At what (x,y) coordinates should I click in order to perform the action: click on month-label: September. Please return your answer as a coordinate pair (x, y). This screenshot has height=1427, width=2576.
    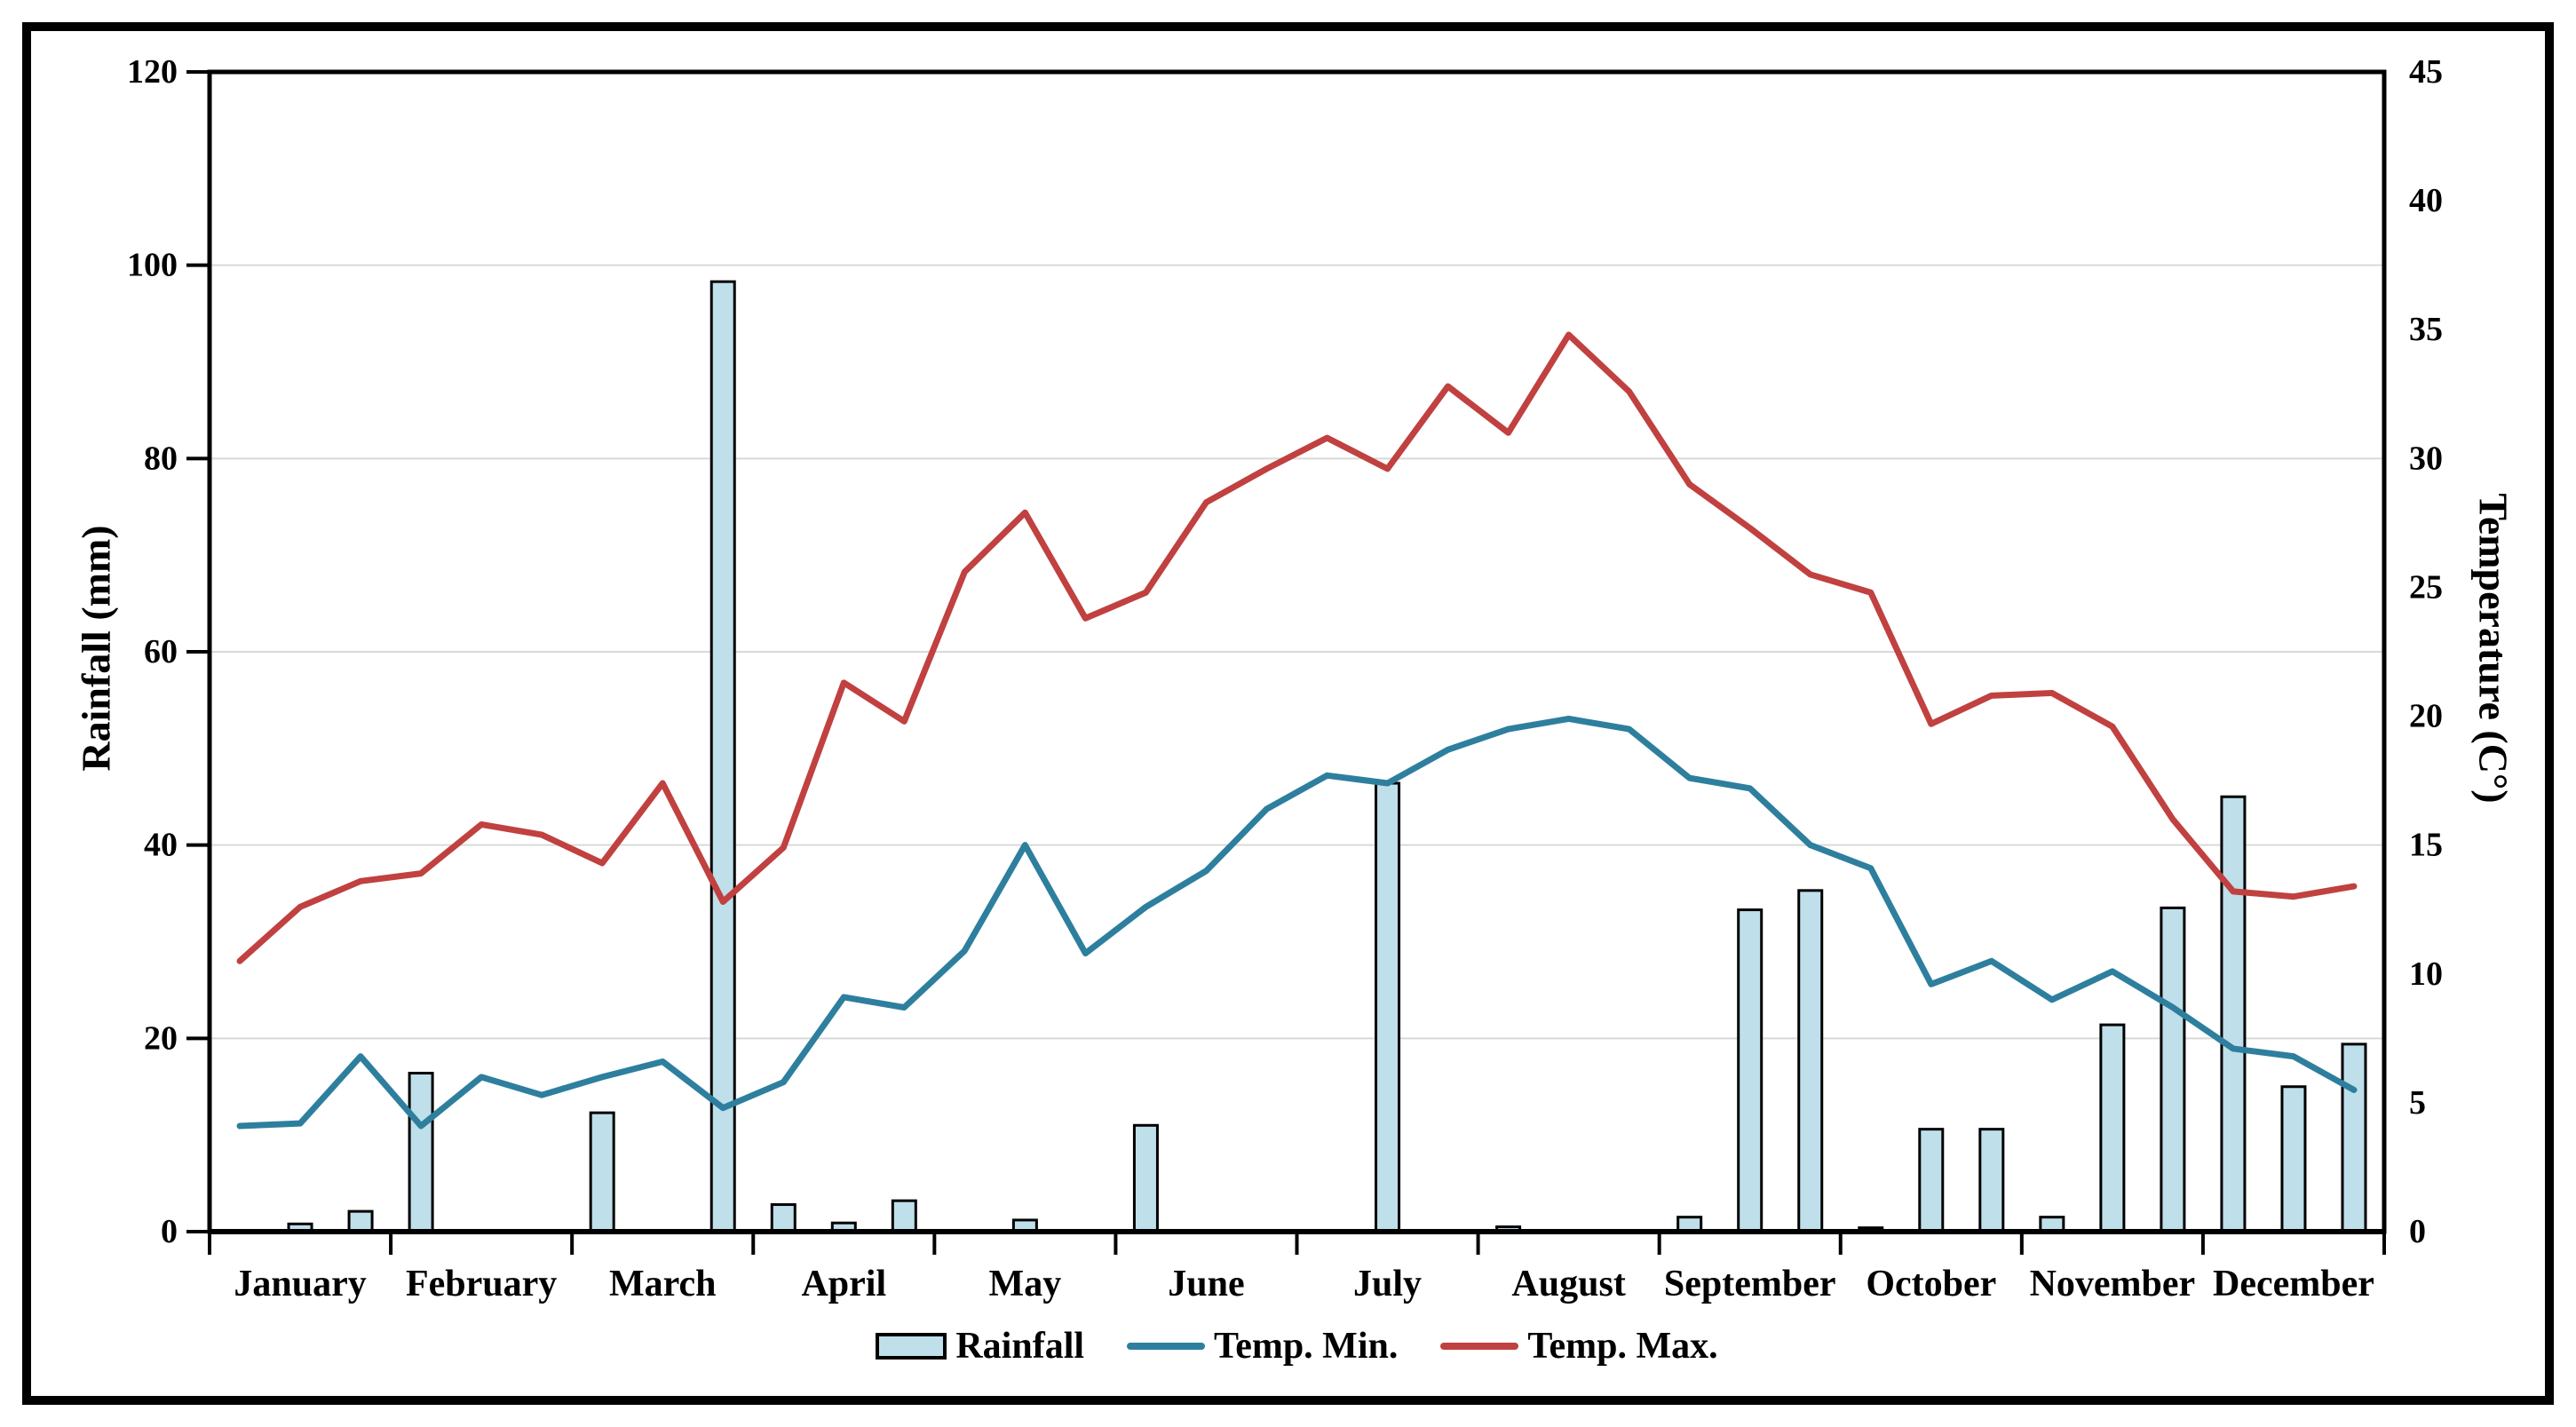
    Looking at the image, I should click on (1750, 1284).